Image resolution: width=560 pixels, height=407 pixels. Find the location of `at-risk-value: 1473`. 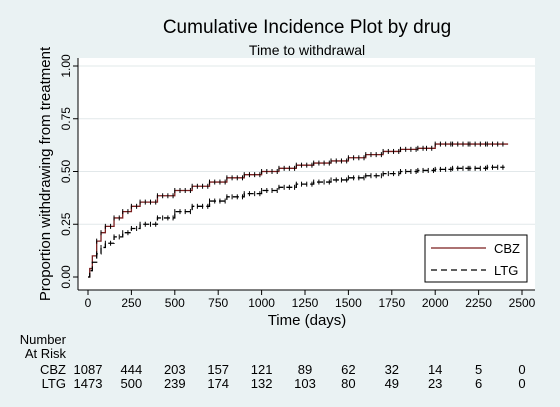

at-risk-value: 1473 is located at coordinates (88, 383).